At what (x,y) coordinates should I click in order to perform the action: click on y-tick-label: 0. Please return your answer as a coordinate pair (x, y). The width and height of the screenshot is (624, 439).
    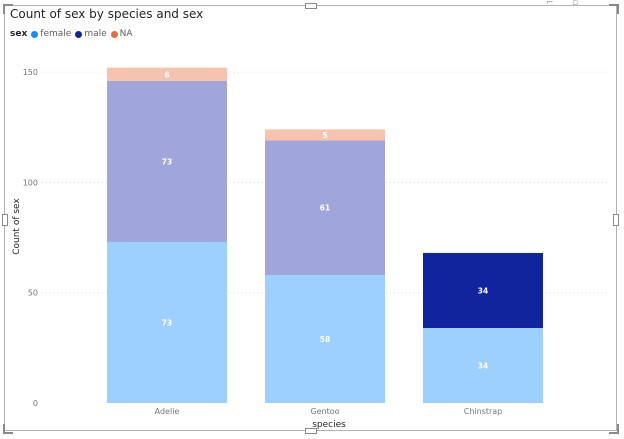
    Looking at the image, I should click on (35, 403).